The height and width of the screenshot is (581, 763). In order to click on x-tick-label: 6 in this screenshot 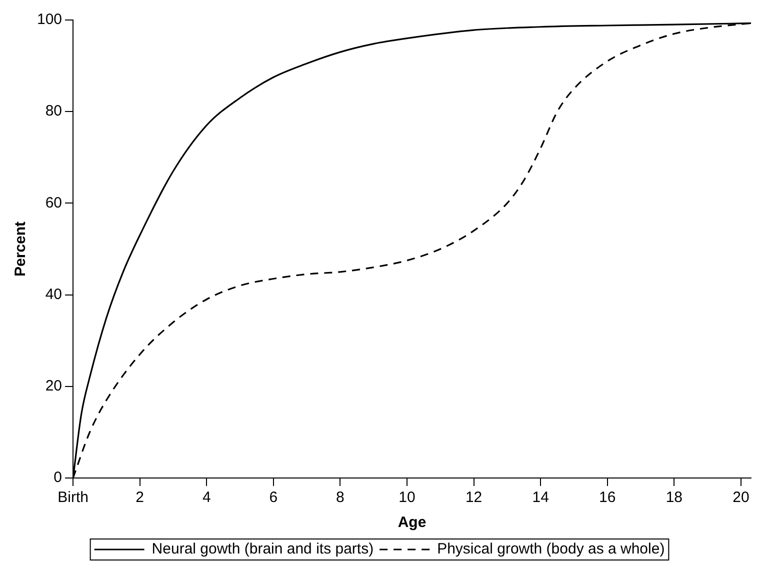, I will do `click(273, 497)`.